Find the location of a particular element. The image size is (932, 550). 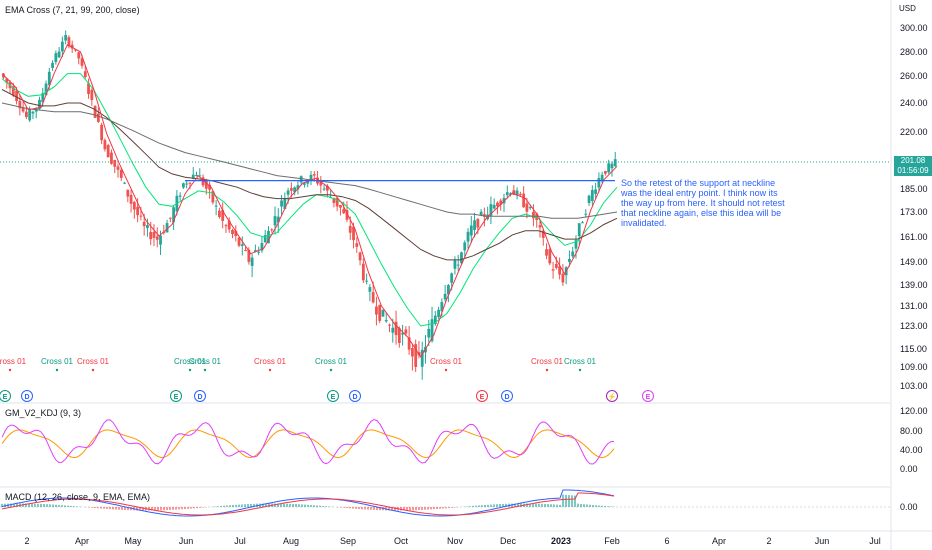

price-tick-label: 131.00 is located at coordinates (914, 306).